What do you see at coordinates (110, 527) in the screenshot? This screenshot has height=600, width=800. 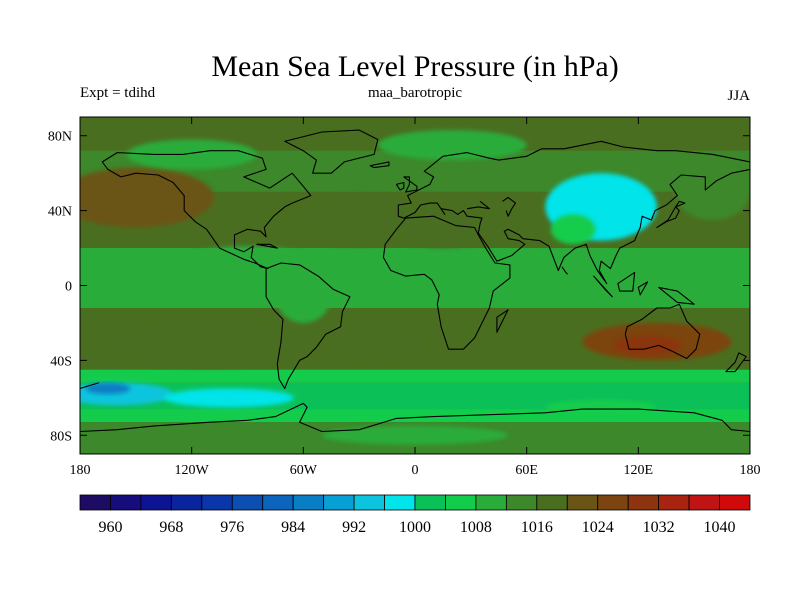 I see `colorbar-label: 960` at bounding box center [110, 527].